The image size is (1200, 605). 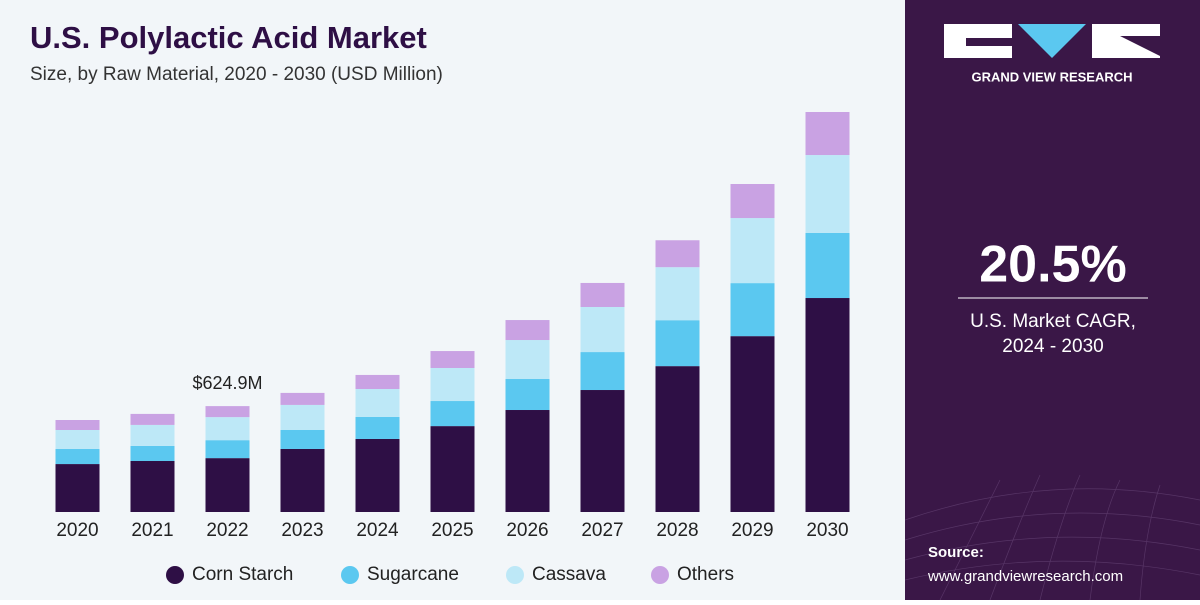 What do you see at coordinates (242, 574) in the screenshot?
I see `legend-label: Corn Starch` at bounding box center [242, 574].